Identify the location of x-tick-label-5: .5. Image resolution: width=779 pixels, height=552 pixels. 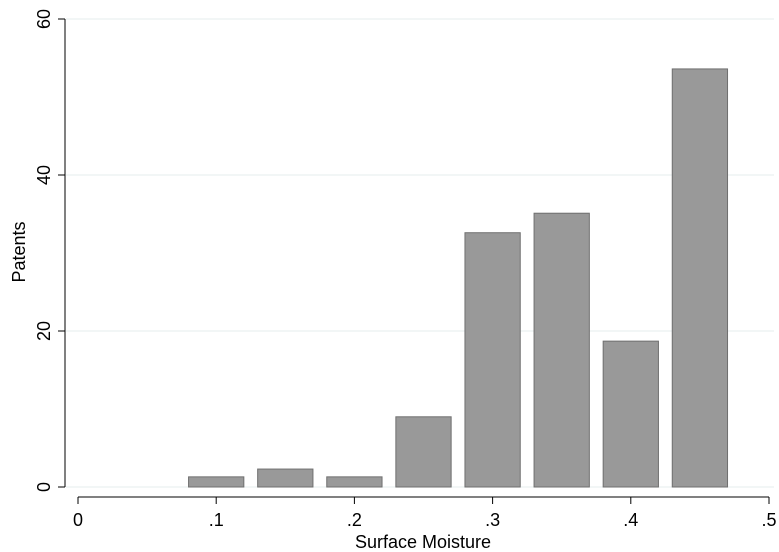
(768, 520).